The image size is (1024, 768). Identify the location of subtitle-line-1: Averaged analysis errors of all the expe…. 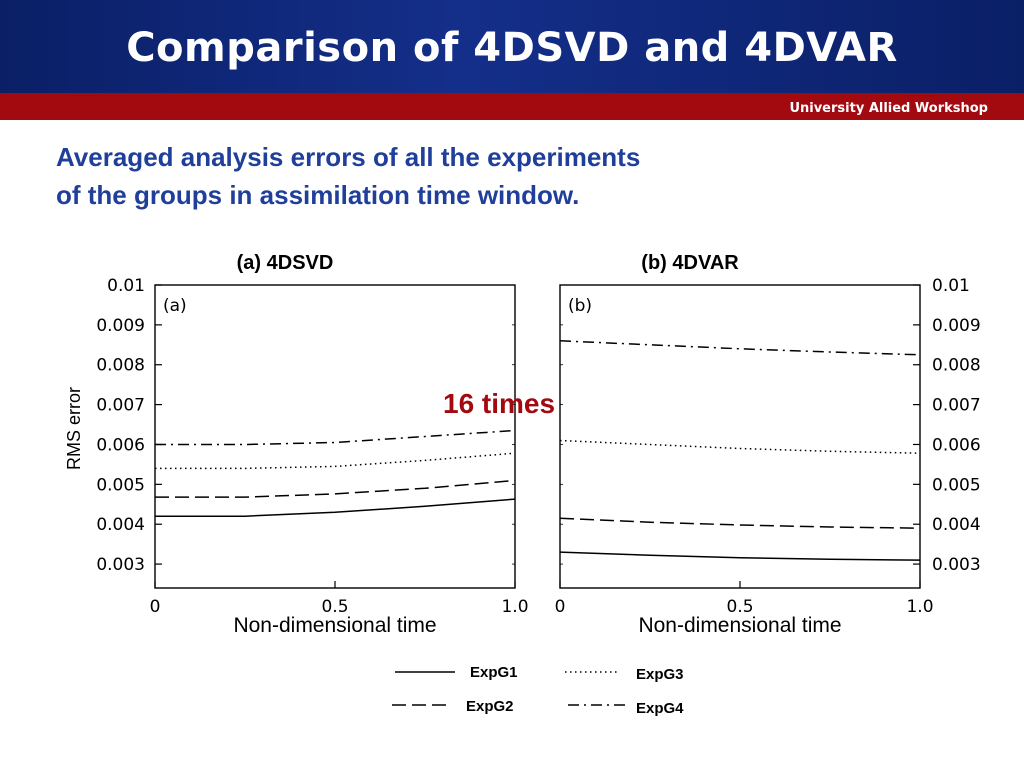
(348, 157).